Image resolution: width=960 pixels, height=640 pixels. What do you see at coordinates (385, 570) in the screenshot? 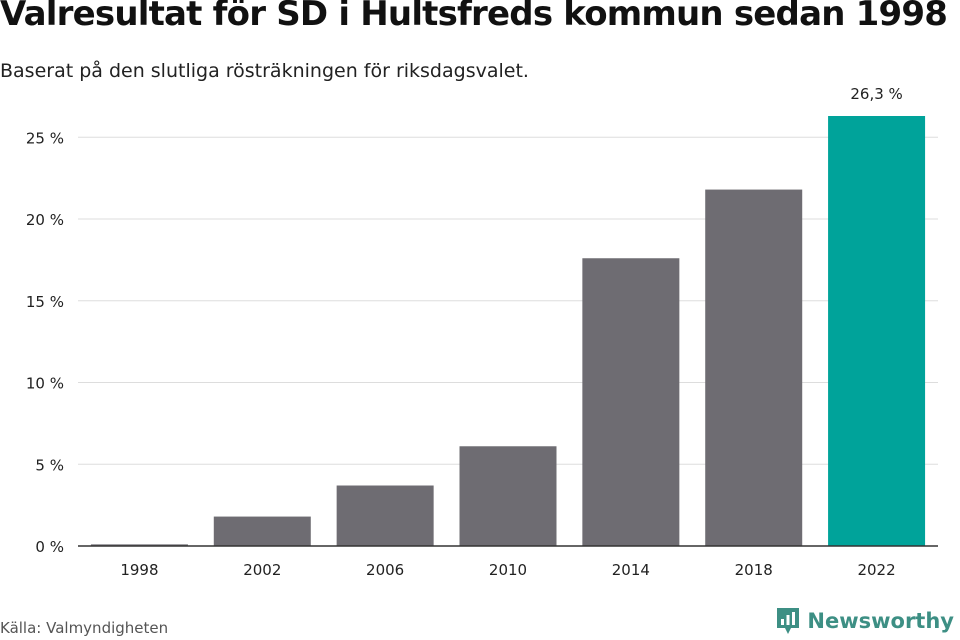
I see `x-tick-label: 2006` at bounding box center [385, 570].